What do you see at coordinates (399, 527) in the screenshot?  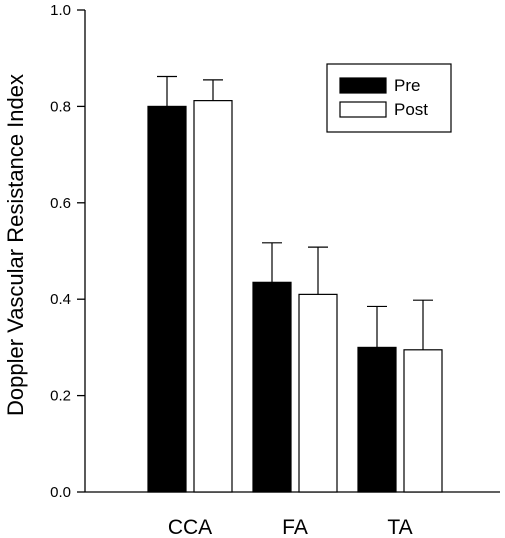 I see `x-category-label: TA` at bounding box center [399, 527].